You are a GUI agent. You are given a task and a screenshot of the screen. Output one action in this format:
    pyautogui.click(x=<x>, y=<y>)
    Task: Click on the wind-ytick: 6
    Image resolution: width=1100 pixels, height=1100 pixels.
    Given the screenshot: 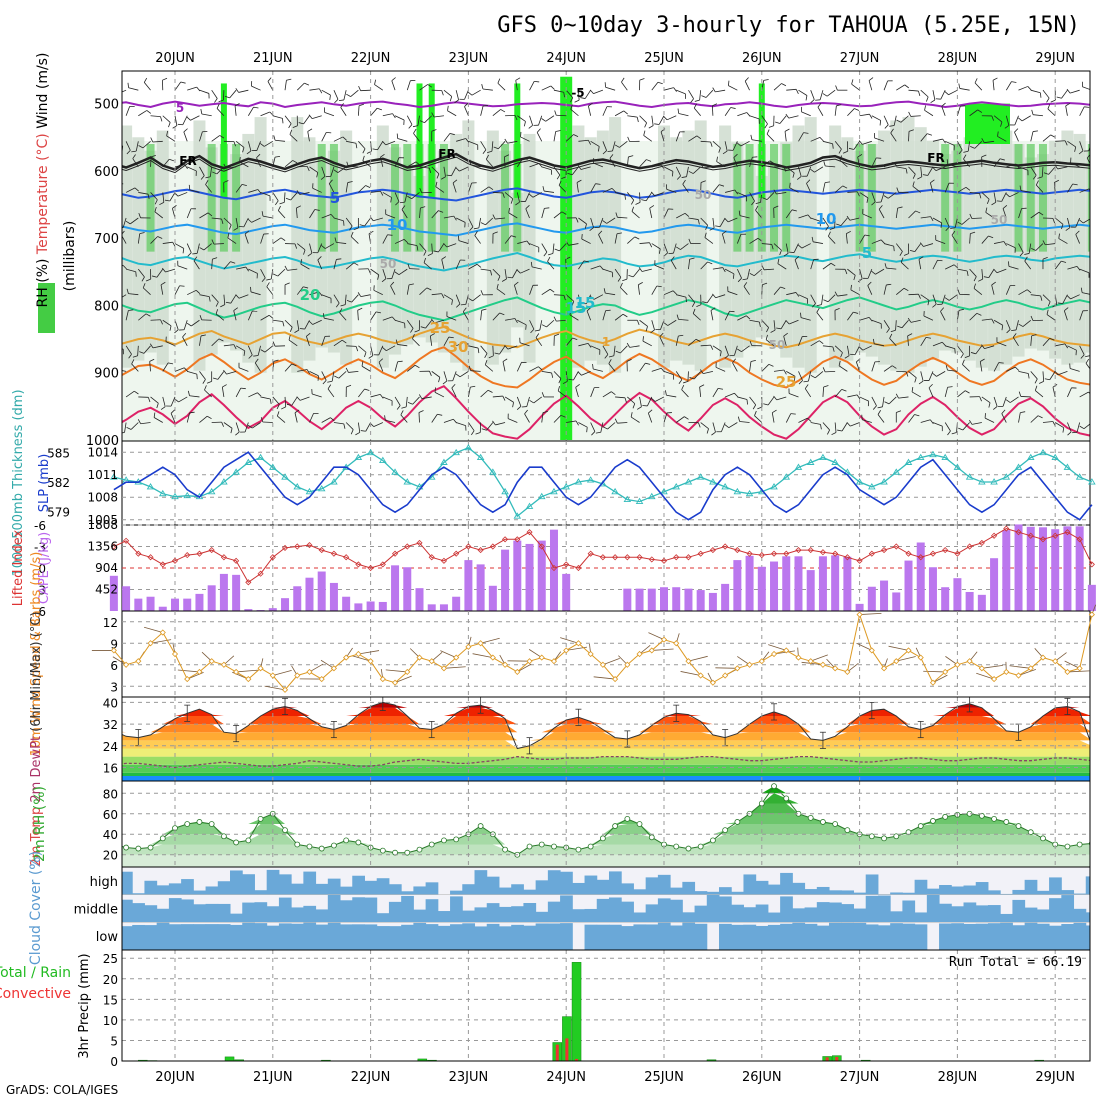 What is the action you would take?
    pyautogui.click(x=114, y=666)
    